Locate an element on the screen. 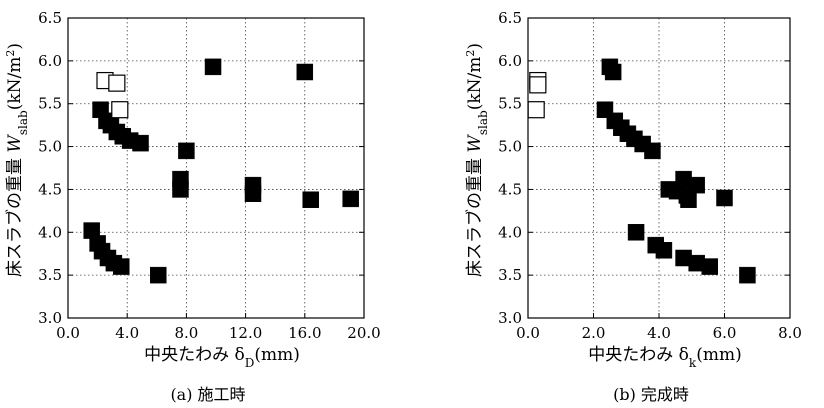  panel-caption: (a) 施工時 is located at coordinates (207, 394).